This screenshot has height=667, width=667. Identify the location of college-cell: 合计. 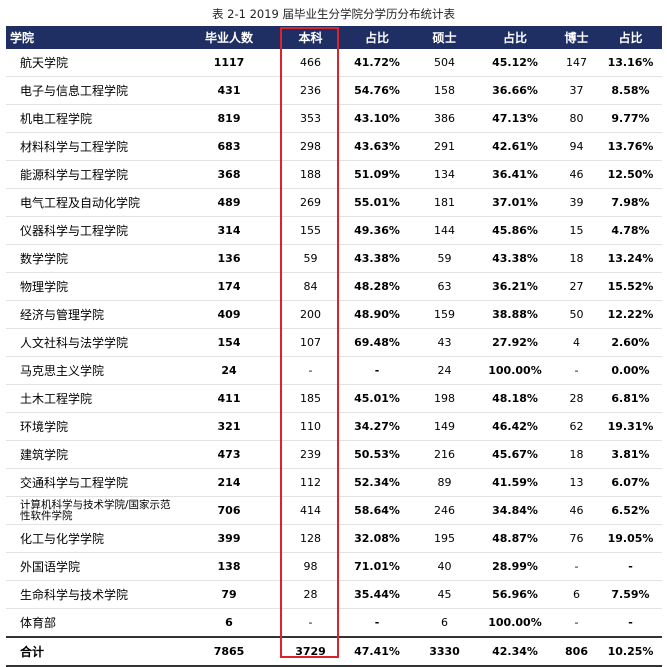
(92, 651).